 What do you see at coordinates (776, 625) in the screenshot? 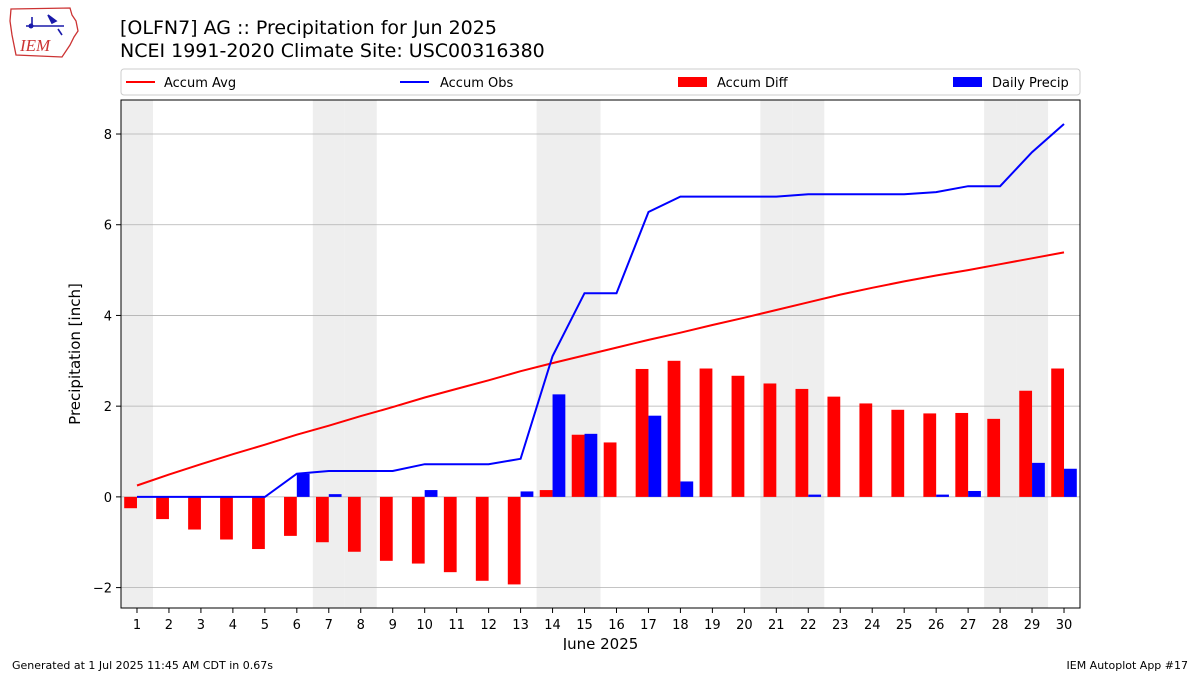
I see `x-tick-label: 21` at bounding box center [776, 625].